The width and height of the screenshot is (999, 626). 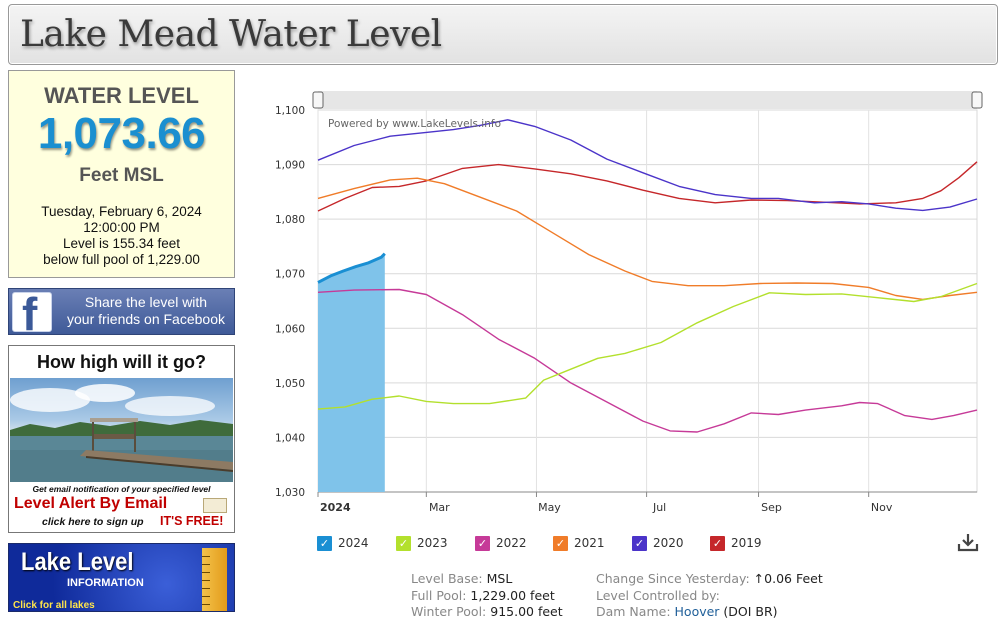 I want to click on page-title: Lake Mead Water Level, so click(x=231, y=34).